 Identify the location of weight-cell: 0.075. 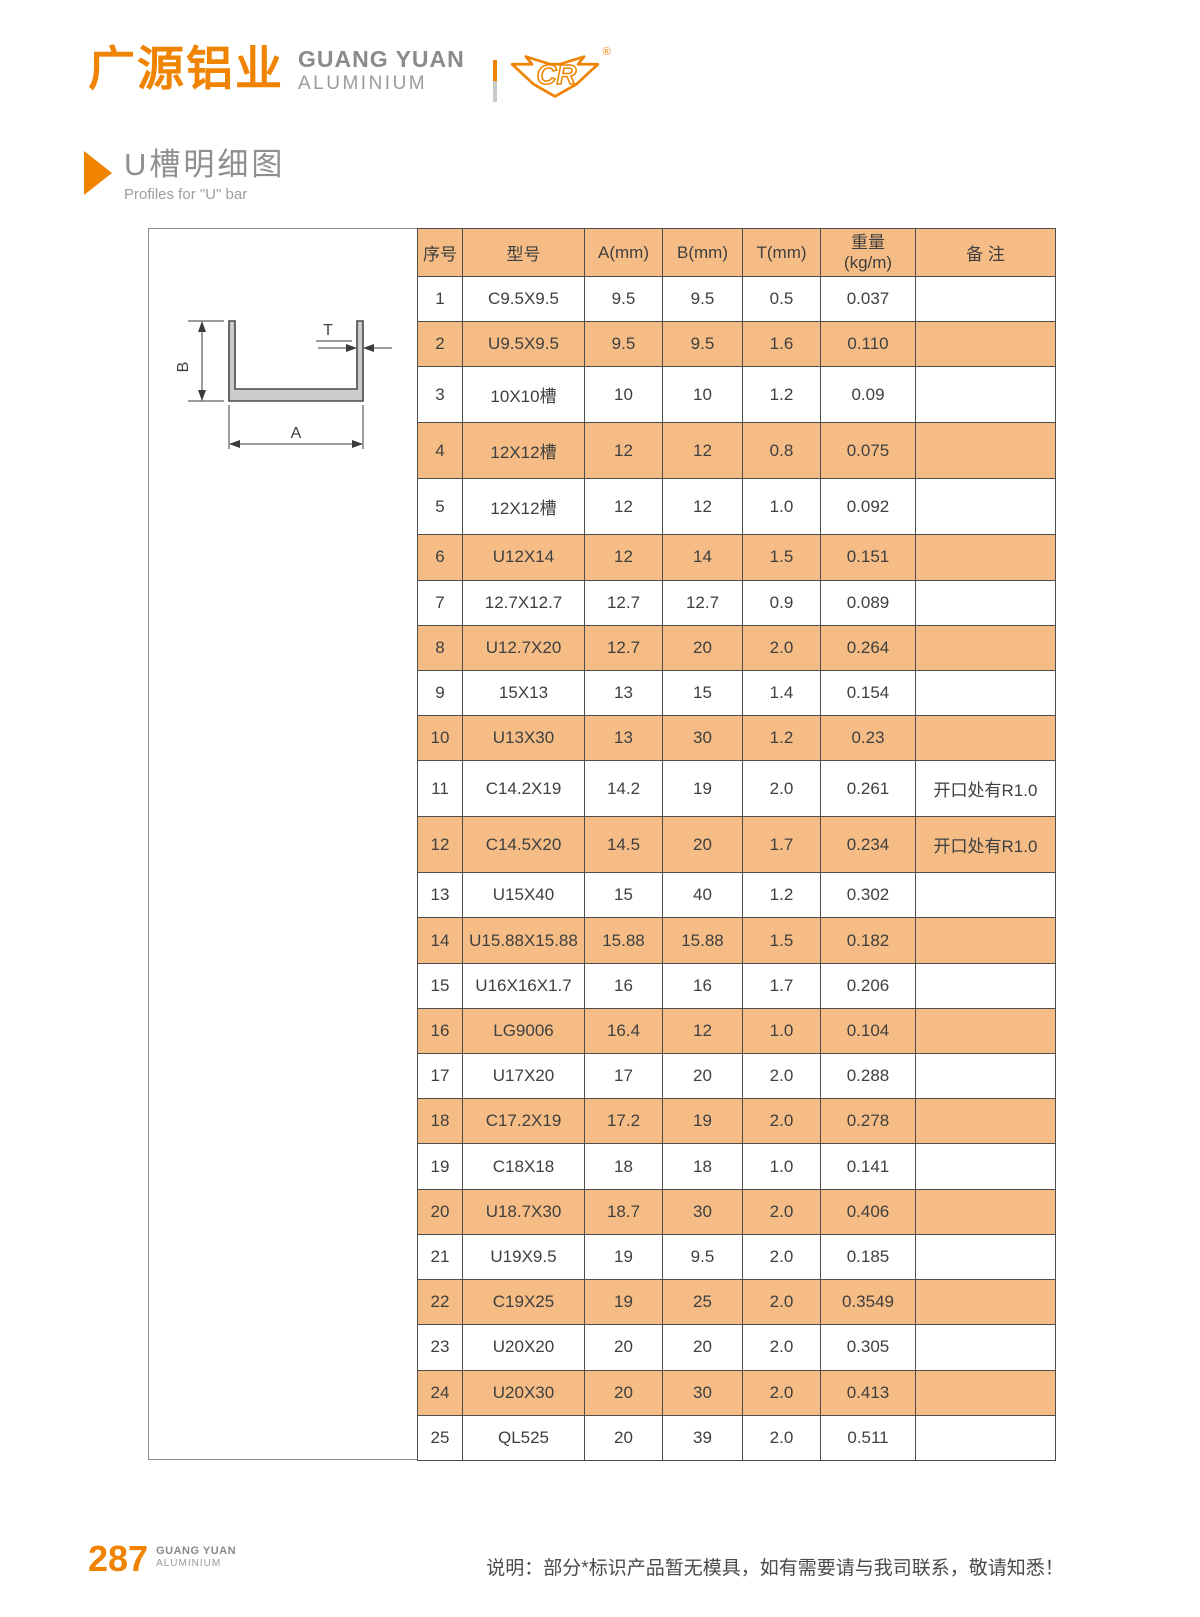
(868, 451).